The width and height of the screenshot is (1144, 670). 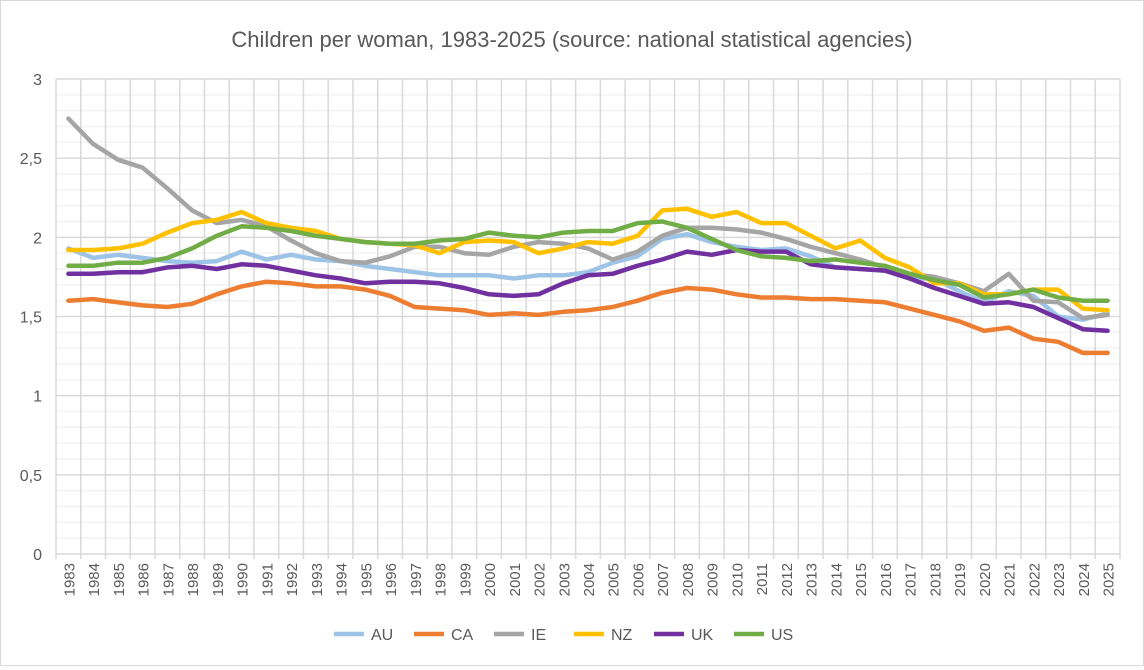 I want to click on x-tick-label: 1989, so click(x=218, y=579).